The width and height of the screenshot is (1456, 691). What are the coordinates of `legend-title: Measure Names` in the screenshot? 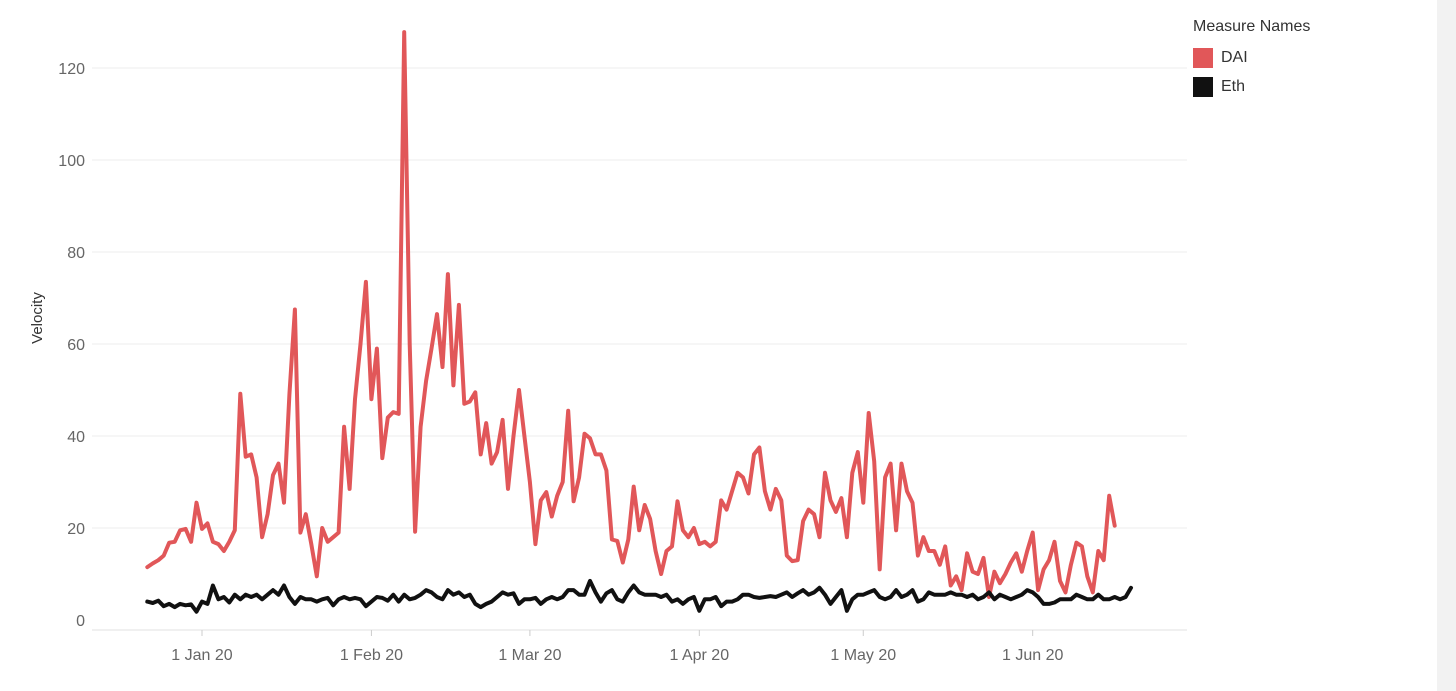 It's located at (1252, 26).